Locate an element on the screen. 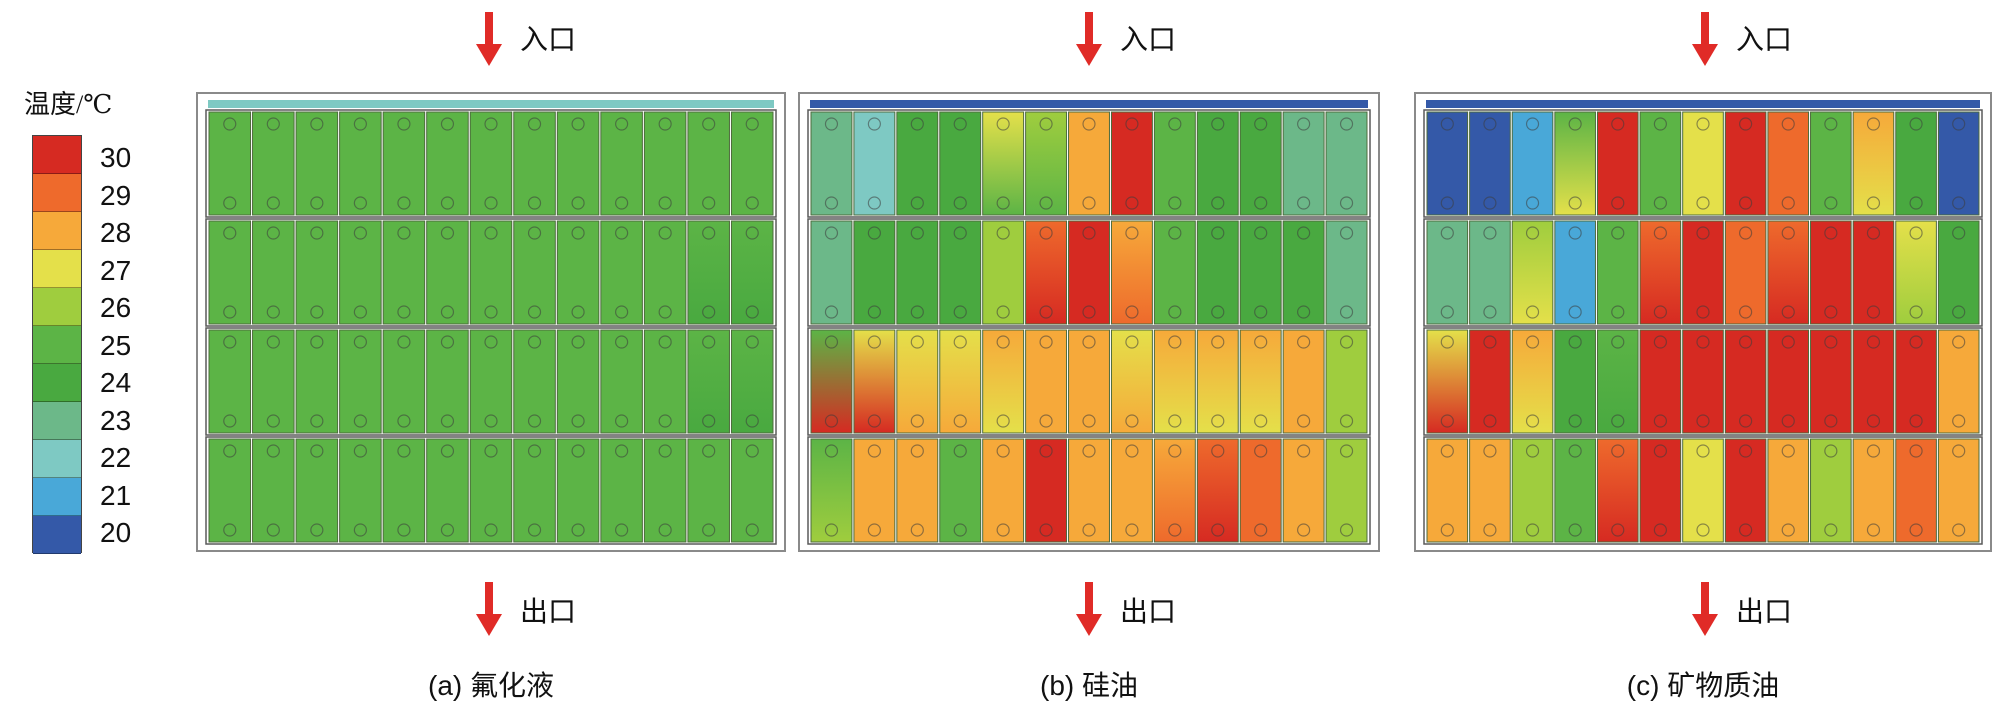 Image resolution: width=2008 pixels, height=717 pixels. legend-tick-label: 29 is located at coordinates (116, 195).